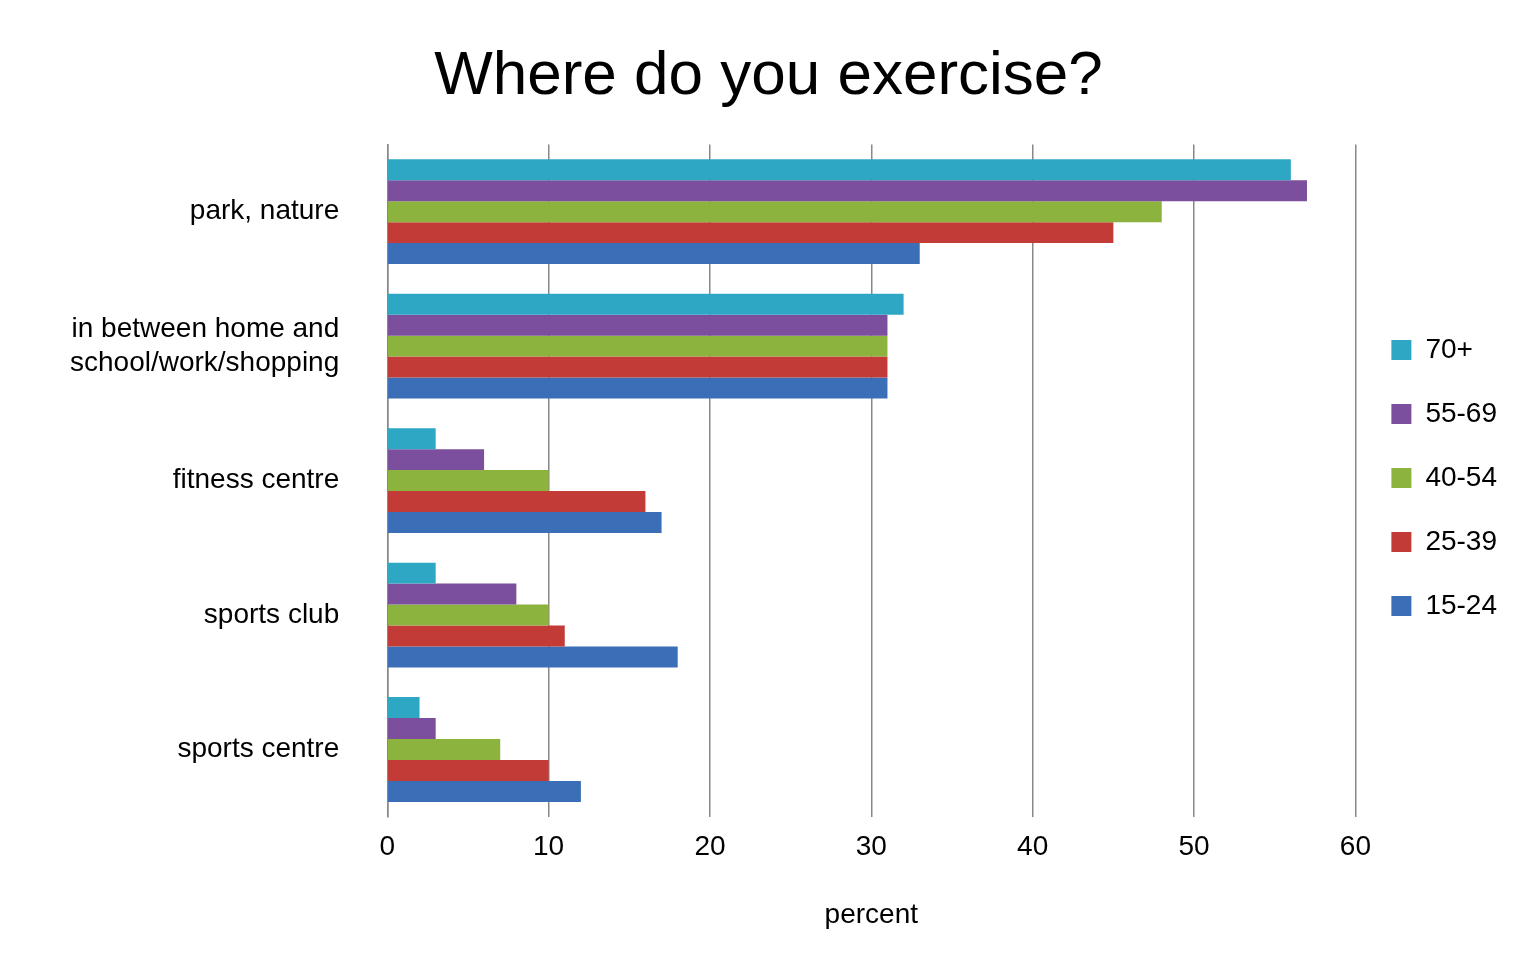  Describe the element at coordinates (256, 479) in the screenshot. I see `y-tick-label: fitness centre` at that location.